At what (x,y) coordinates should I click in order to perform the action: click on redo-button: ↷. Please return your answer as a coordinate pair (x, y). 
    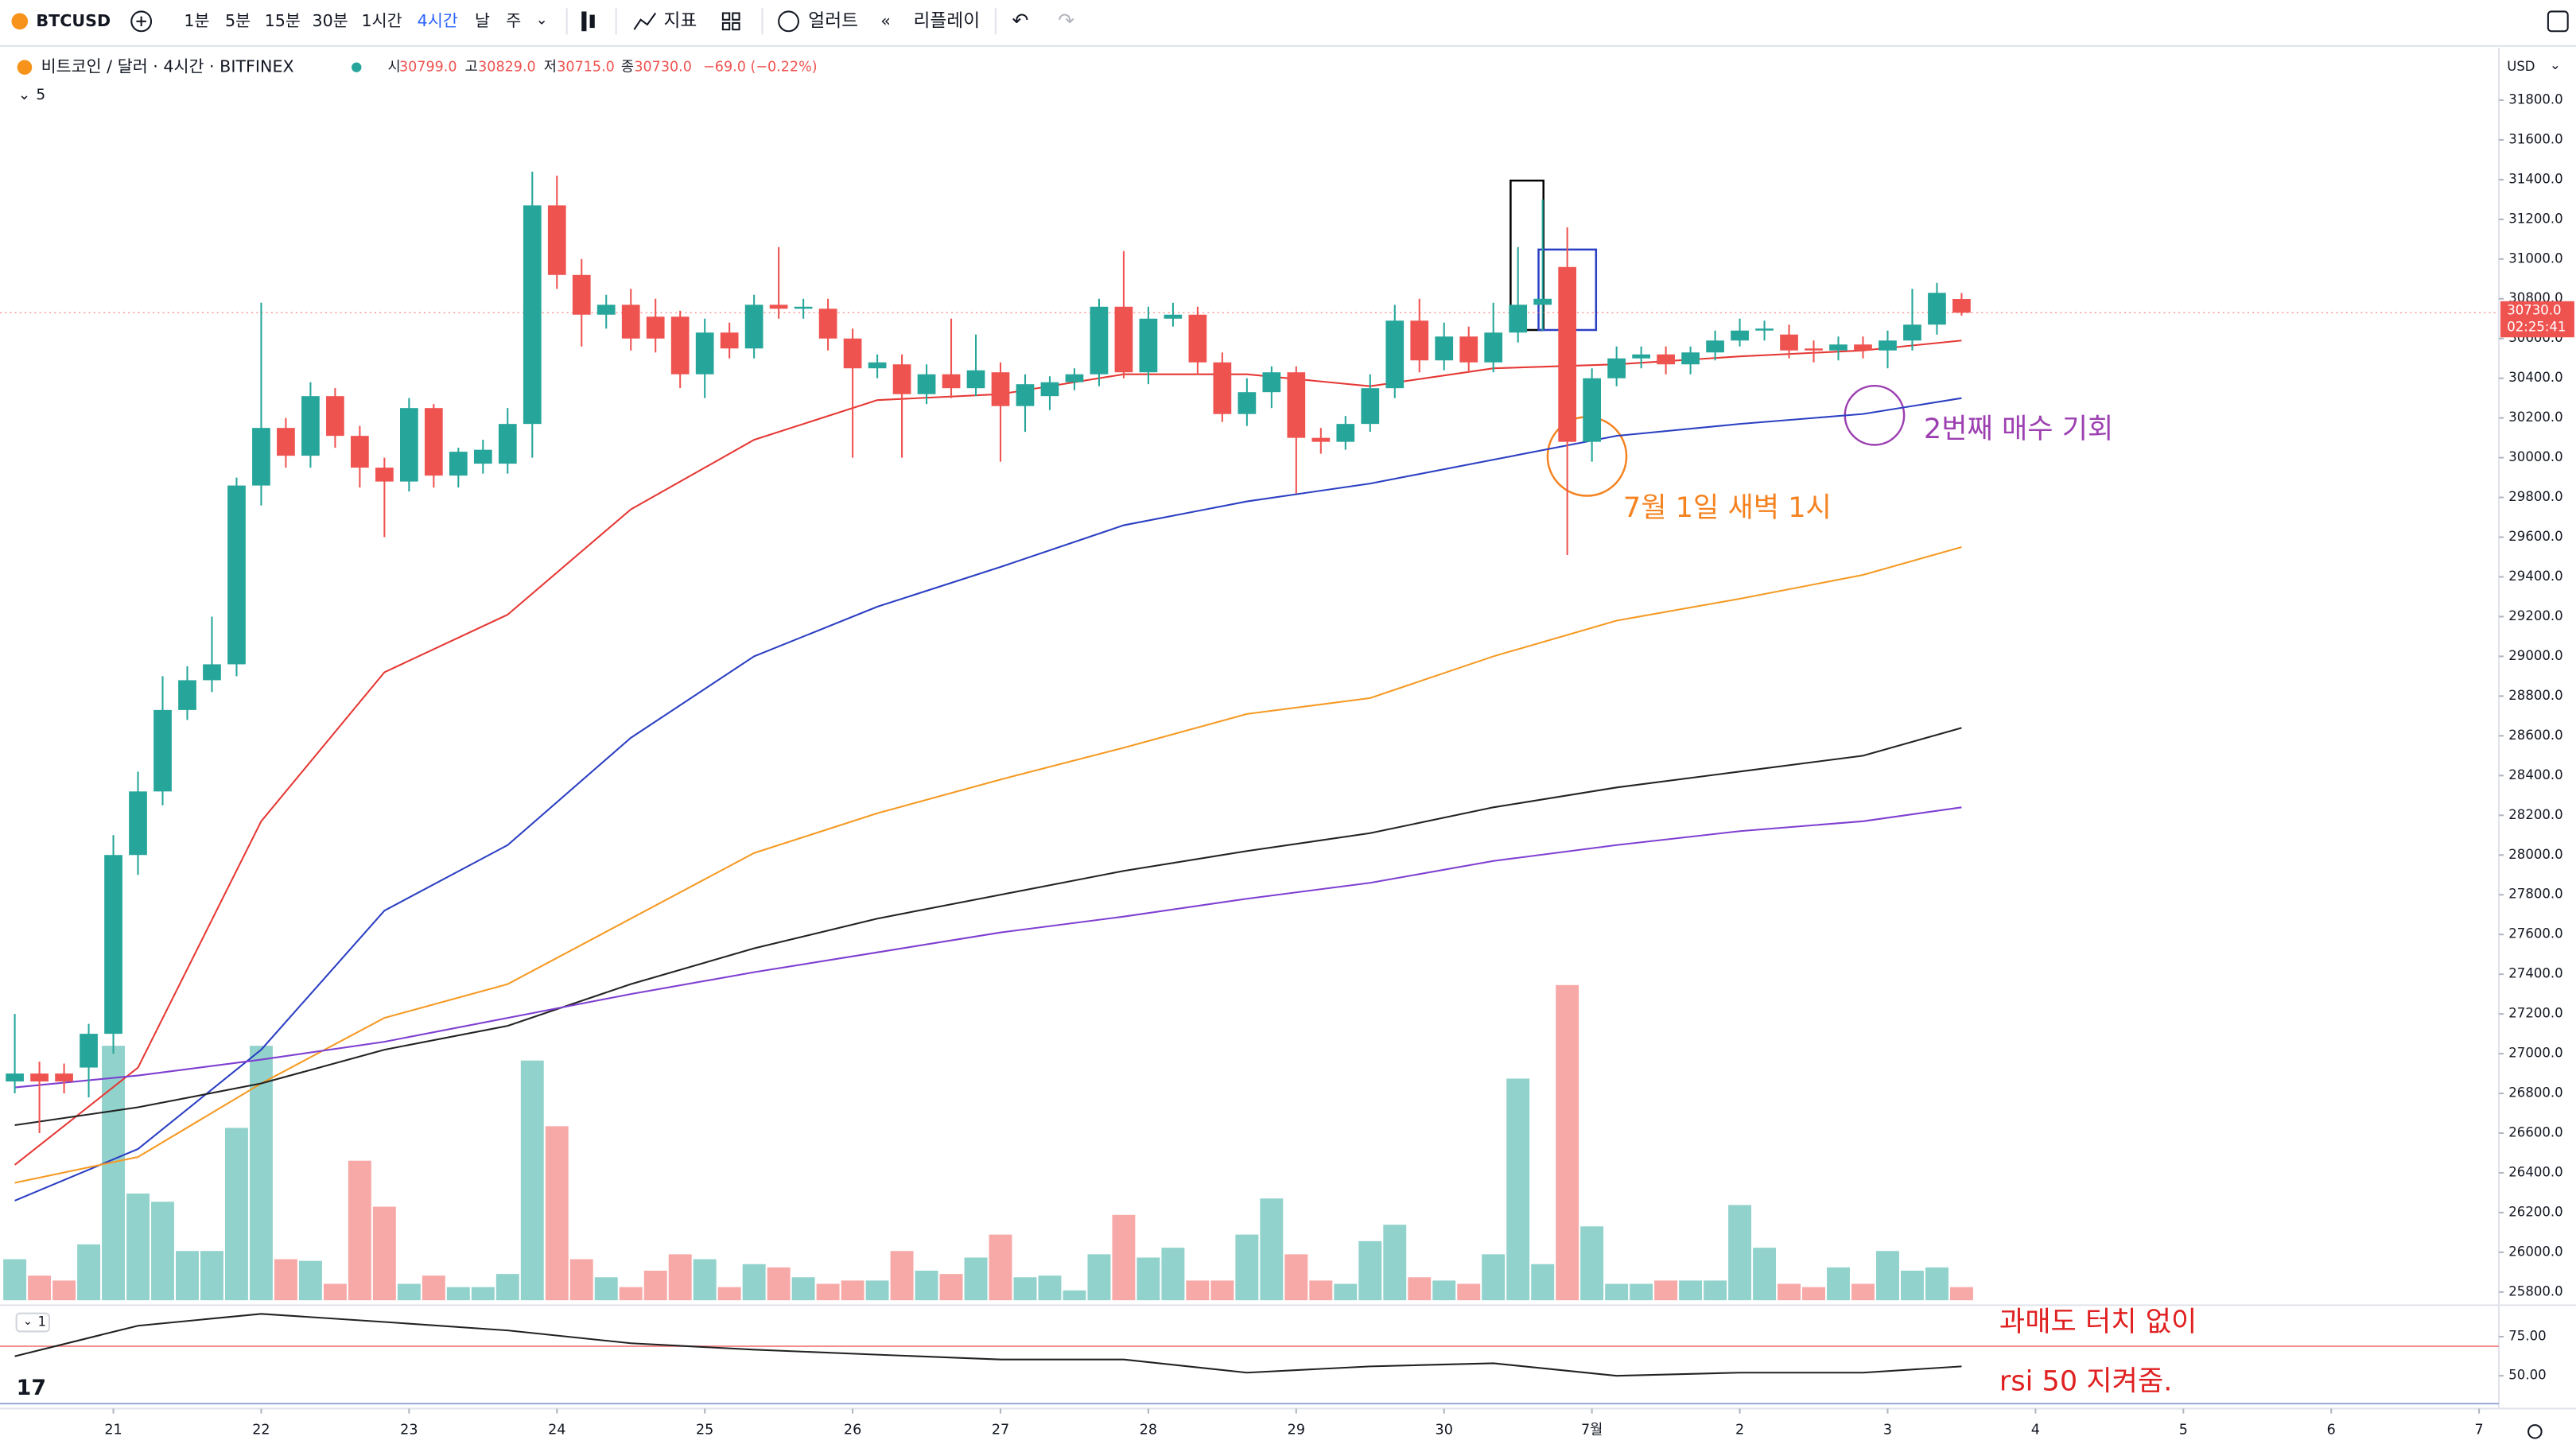
    Looking at the image, I should click on (1066, 20).